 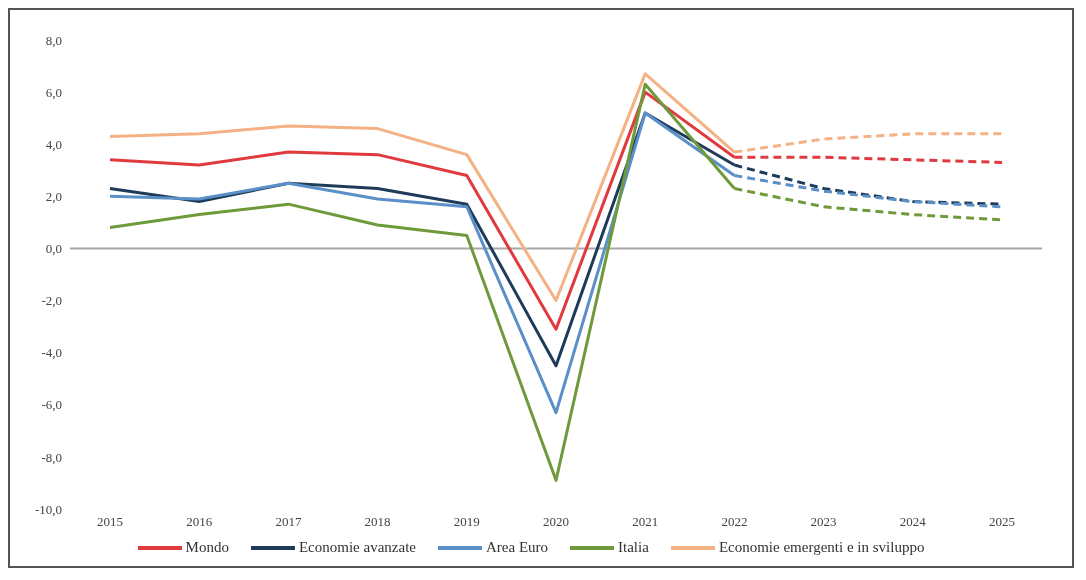 I want to click on y-tick-label: 8,0, so click(x=53, y=40).